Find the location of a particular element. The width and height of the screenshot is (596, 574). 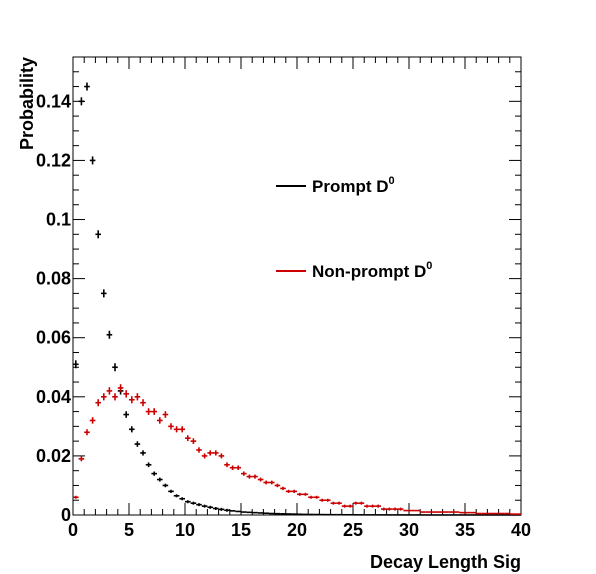

x-tick-label: 25 is located at coordinates (353, 530).